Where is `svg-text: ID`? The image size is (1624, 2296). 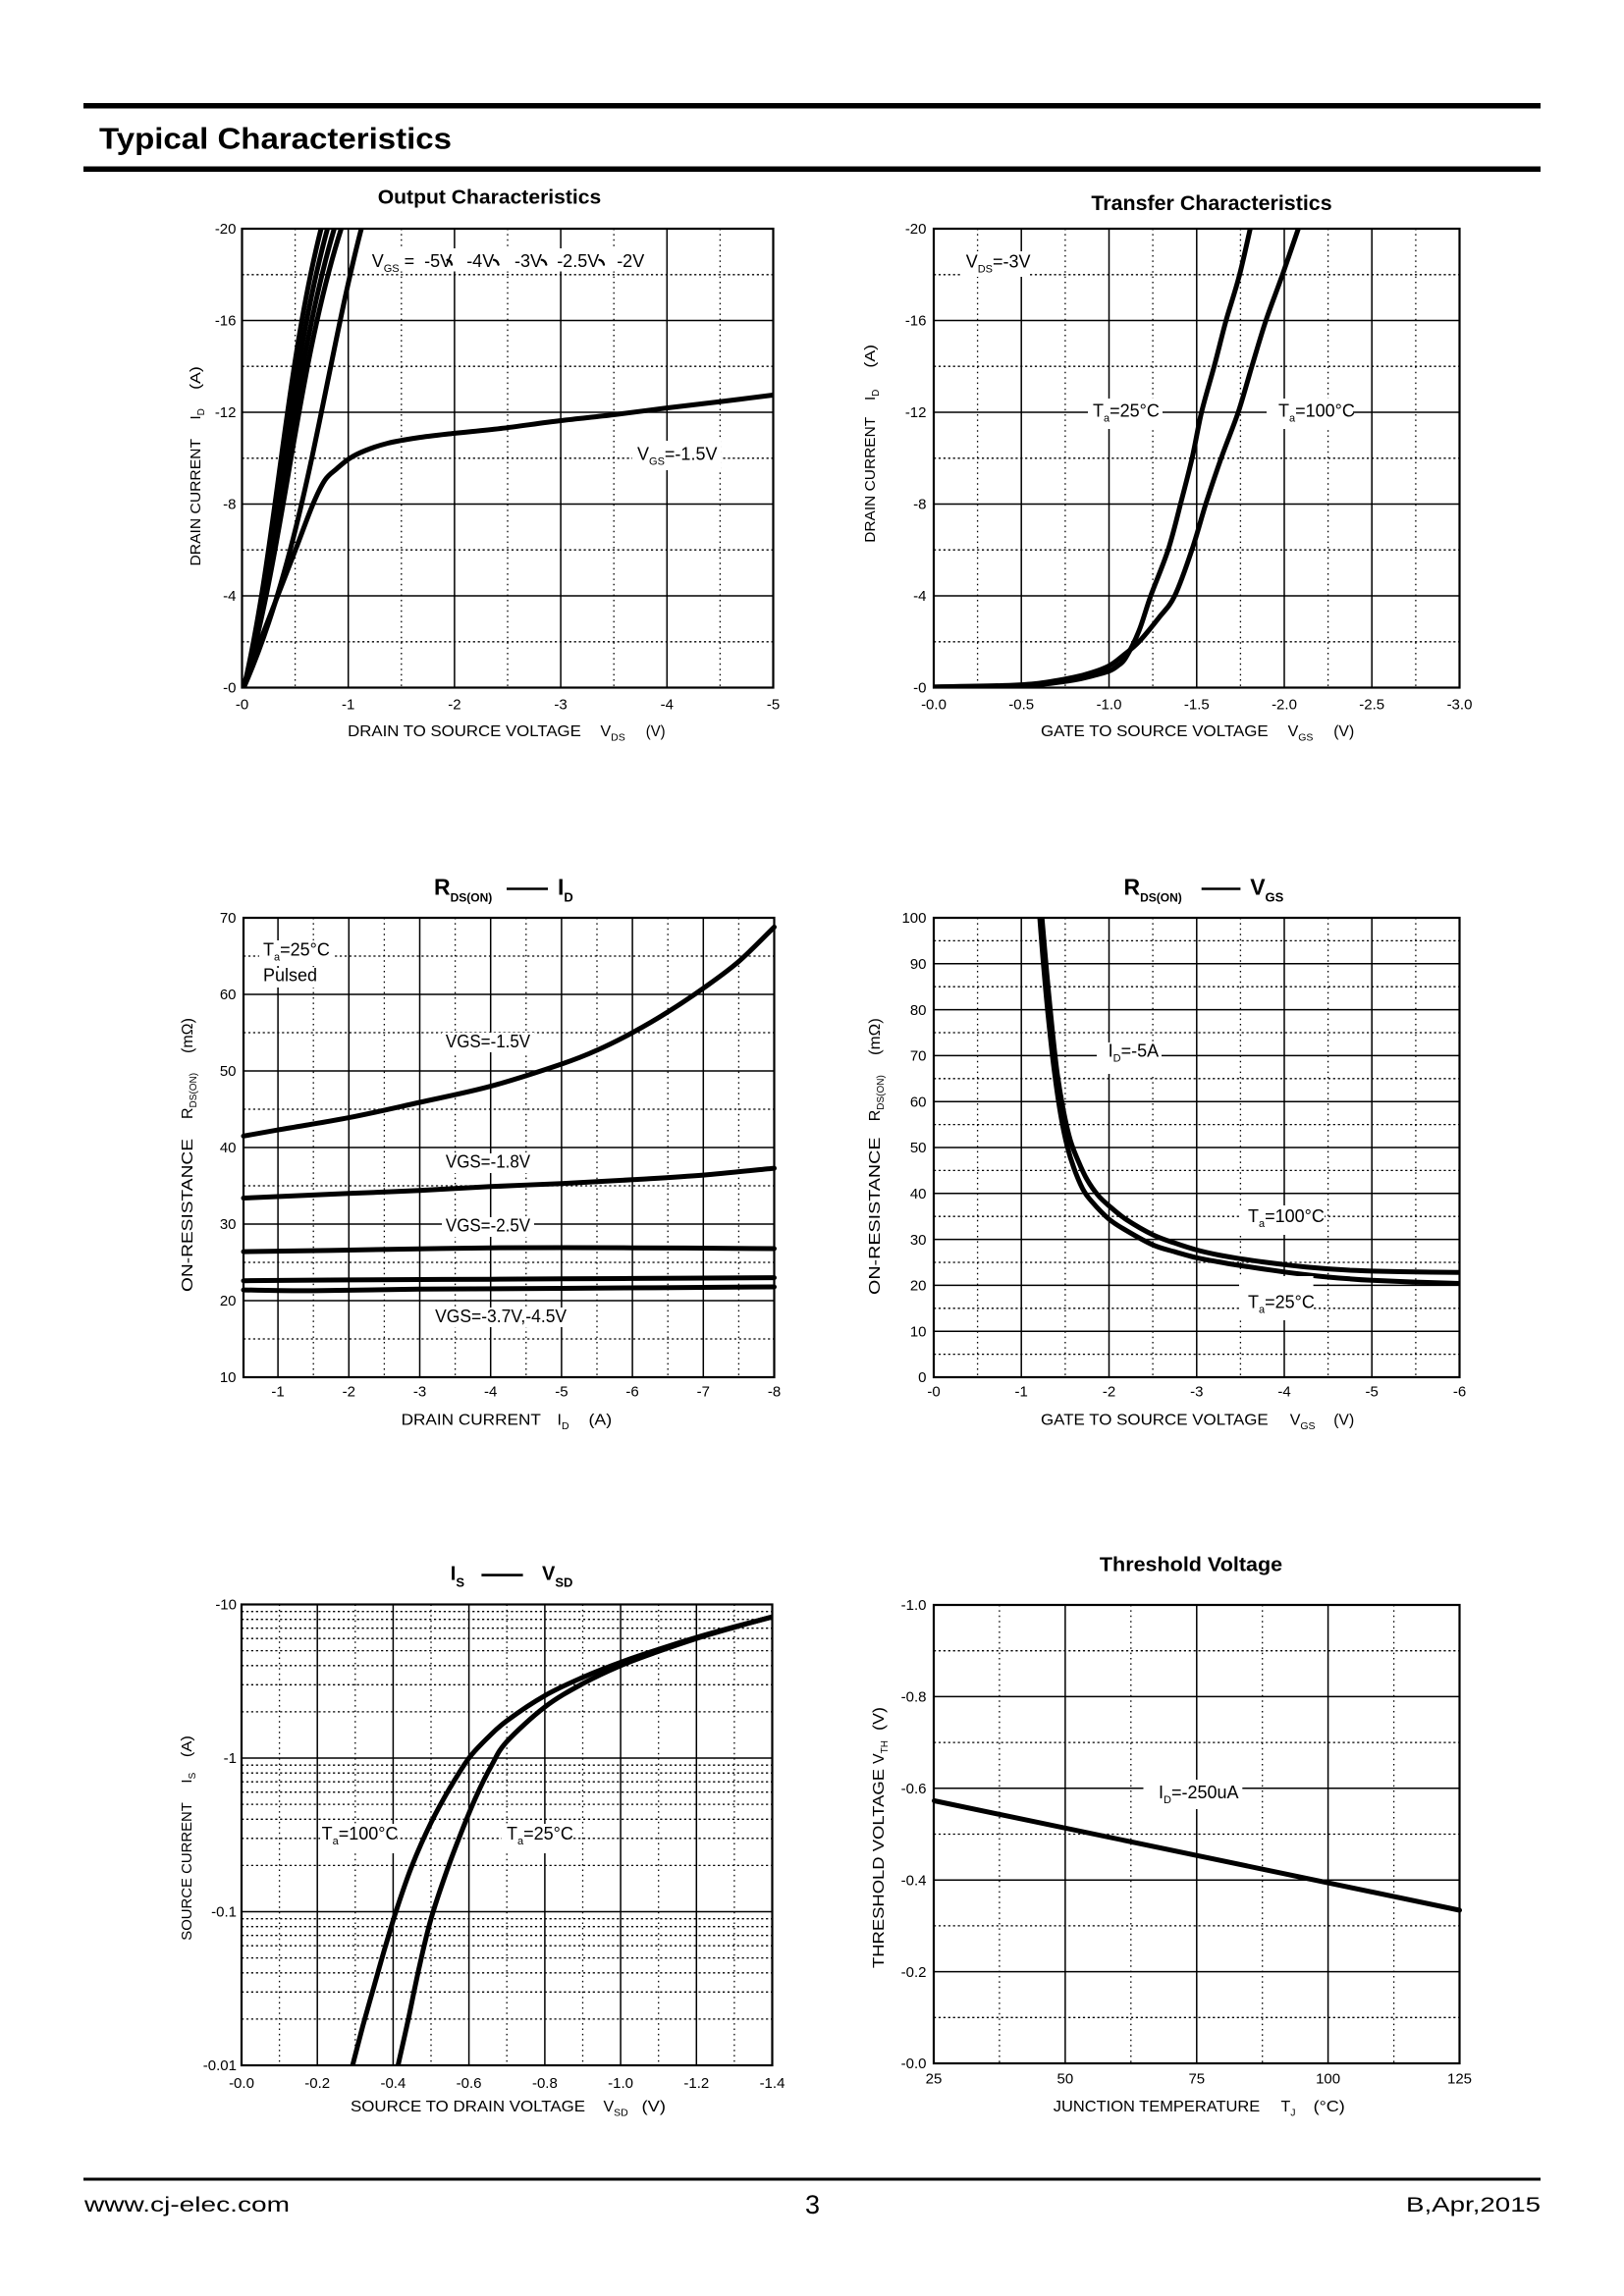 svg-text: ID is located at coordinates (197, 413).